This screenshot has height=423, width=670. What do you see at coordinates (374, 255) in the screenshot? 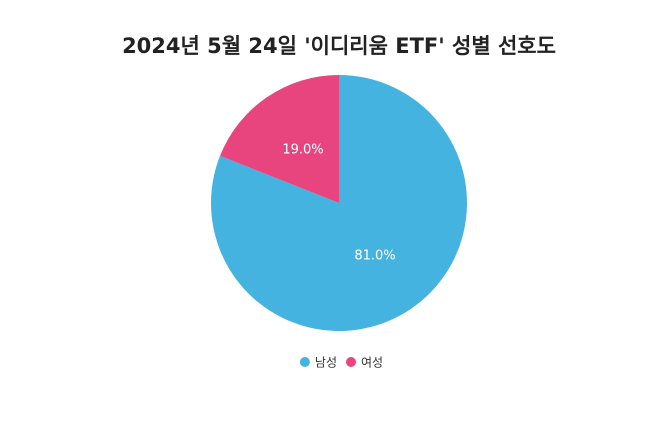
I see `slice-label: 81.0%` at bounding box center [374, 255].